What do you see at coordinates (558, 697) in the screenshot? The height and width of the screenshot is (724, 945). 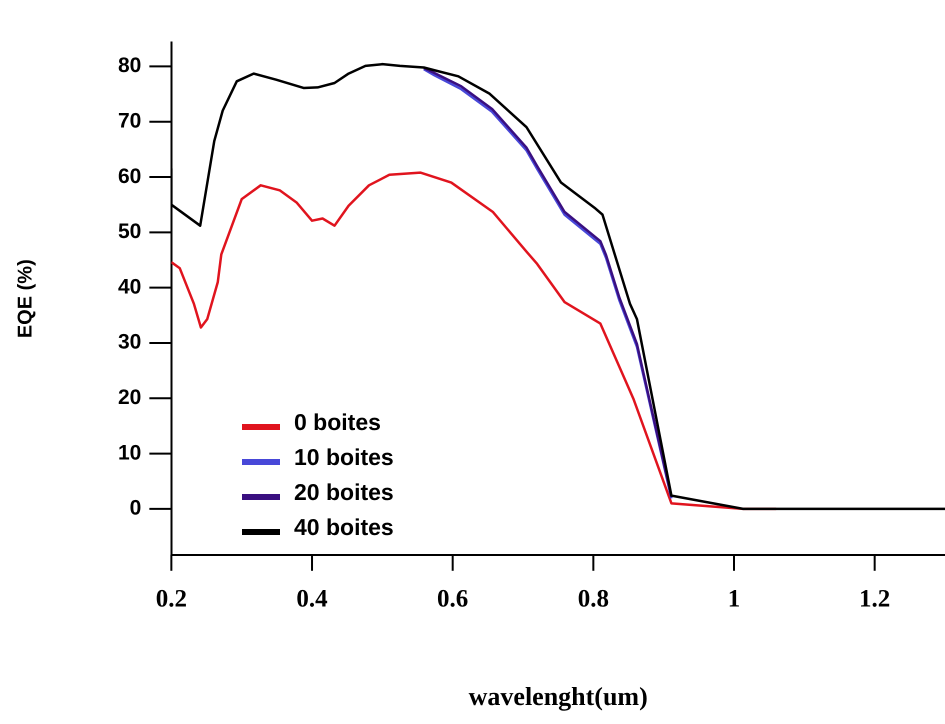 I see `x-axis-title: wavelenght(um)` at bounding box center [558, 697].